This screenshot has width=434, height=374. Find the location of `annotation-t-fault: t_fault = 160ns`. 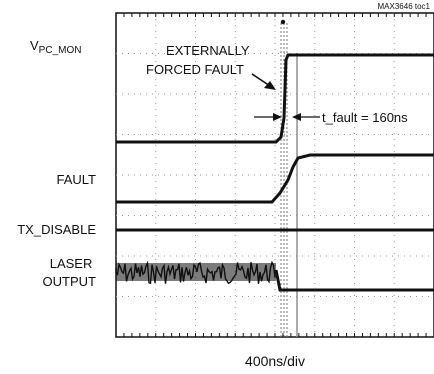

annotation-t-fault: t_fault = 160ns is located at coordinates (365, 117).